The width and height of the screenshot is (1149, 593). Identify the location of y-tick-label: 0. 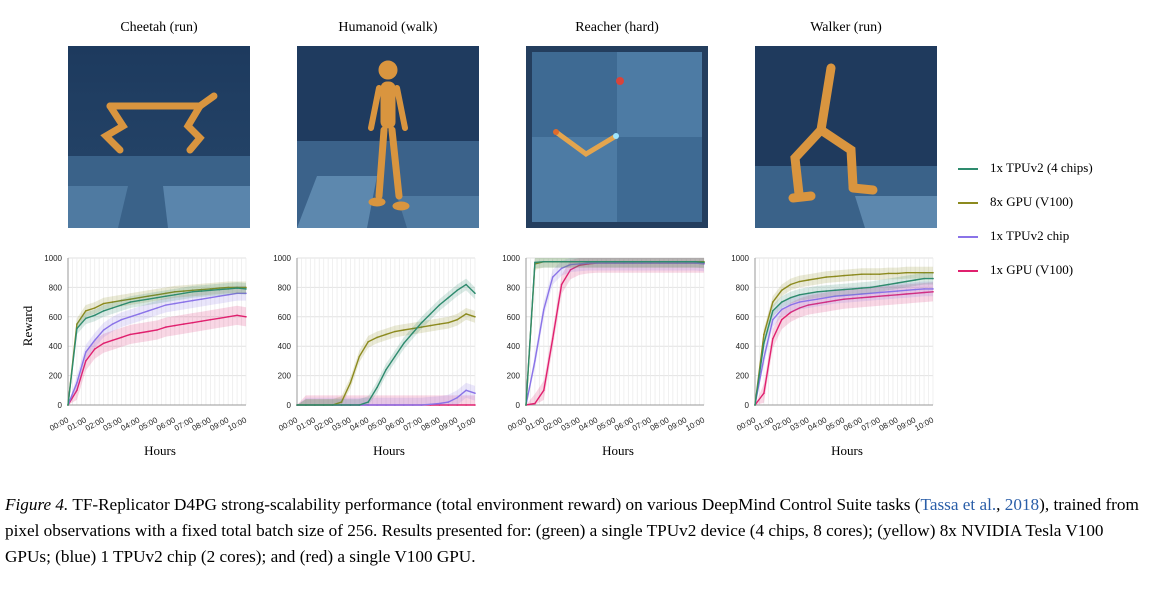
(60, 405).